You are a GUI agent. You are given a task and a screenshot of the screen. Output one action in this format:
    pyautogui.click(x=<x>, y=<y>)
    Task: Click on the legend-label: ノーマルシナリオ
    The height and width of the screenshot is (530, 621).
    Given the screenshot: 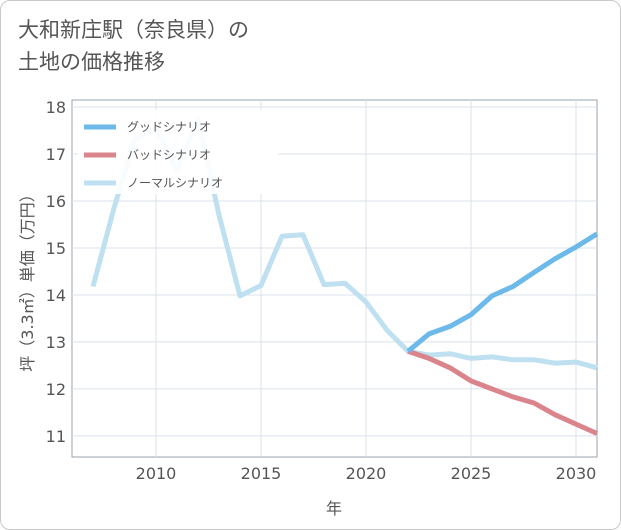 What is the action you would take?
    pyautogui.click(x=175, y=183)
    